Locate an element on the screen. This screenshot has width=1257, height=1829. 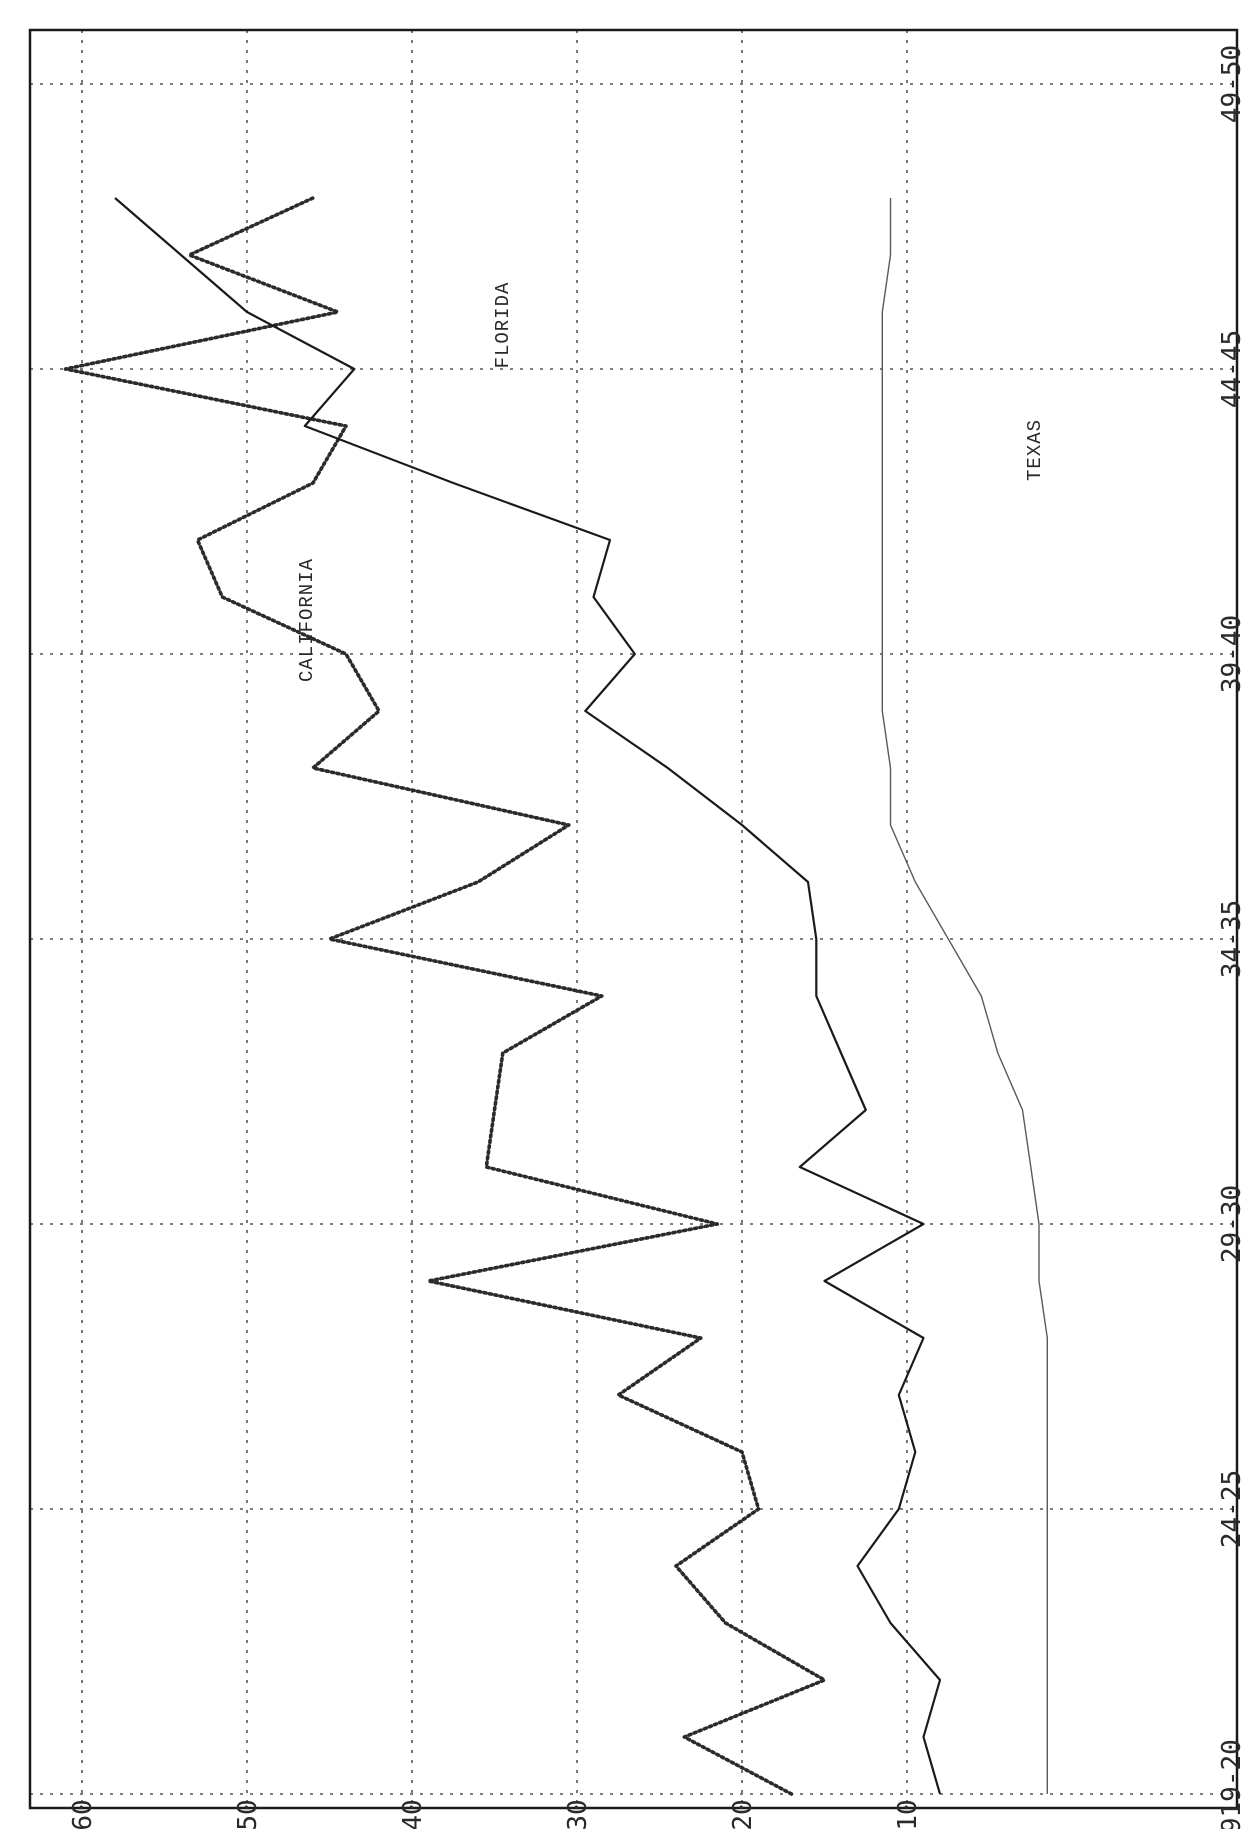
y-tick-label: 20 is located at coordinates (743, 1814).